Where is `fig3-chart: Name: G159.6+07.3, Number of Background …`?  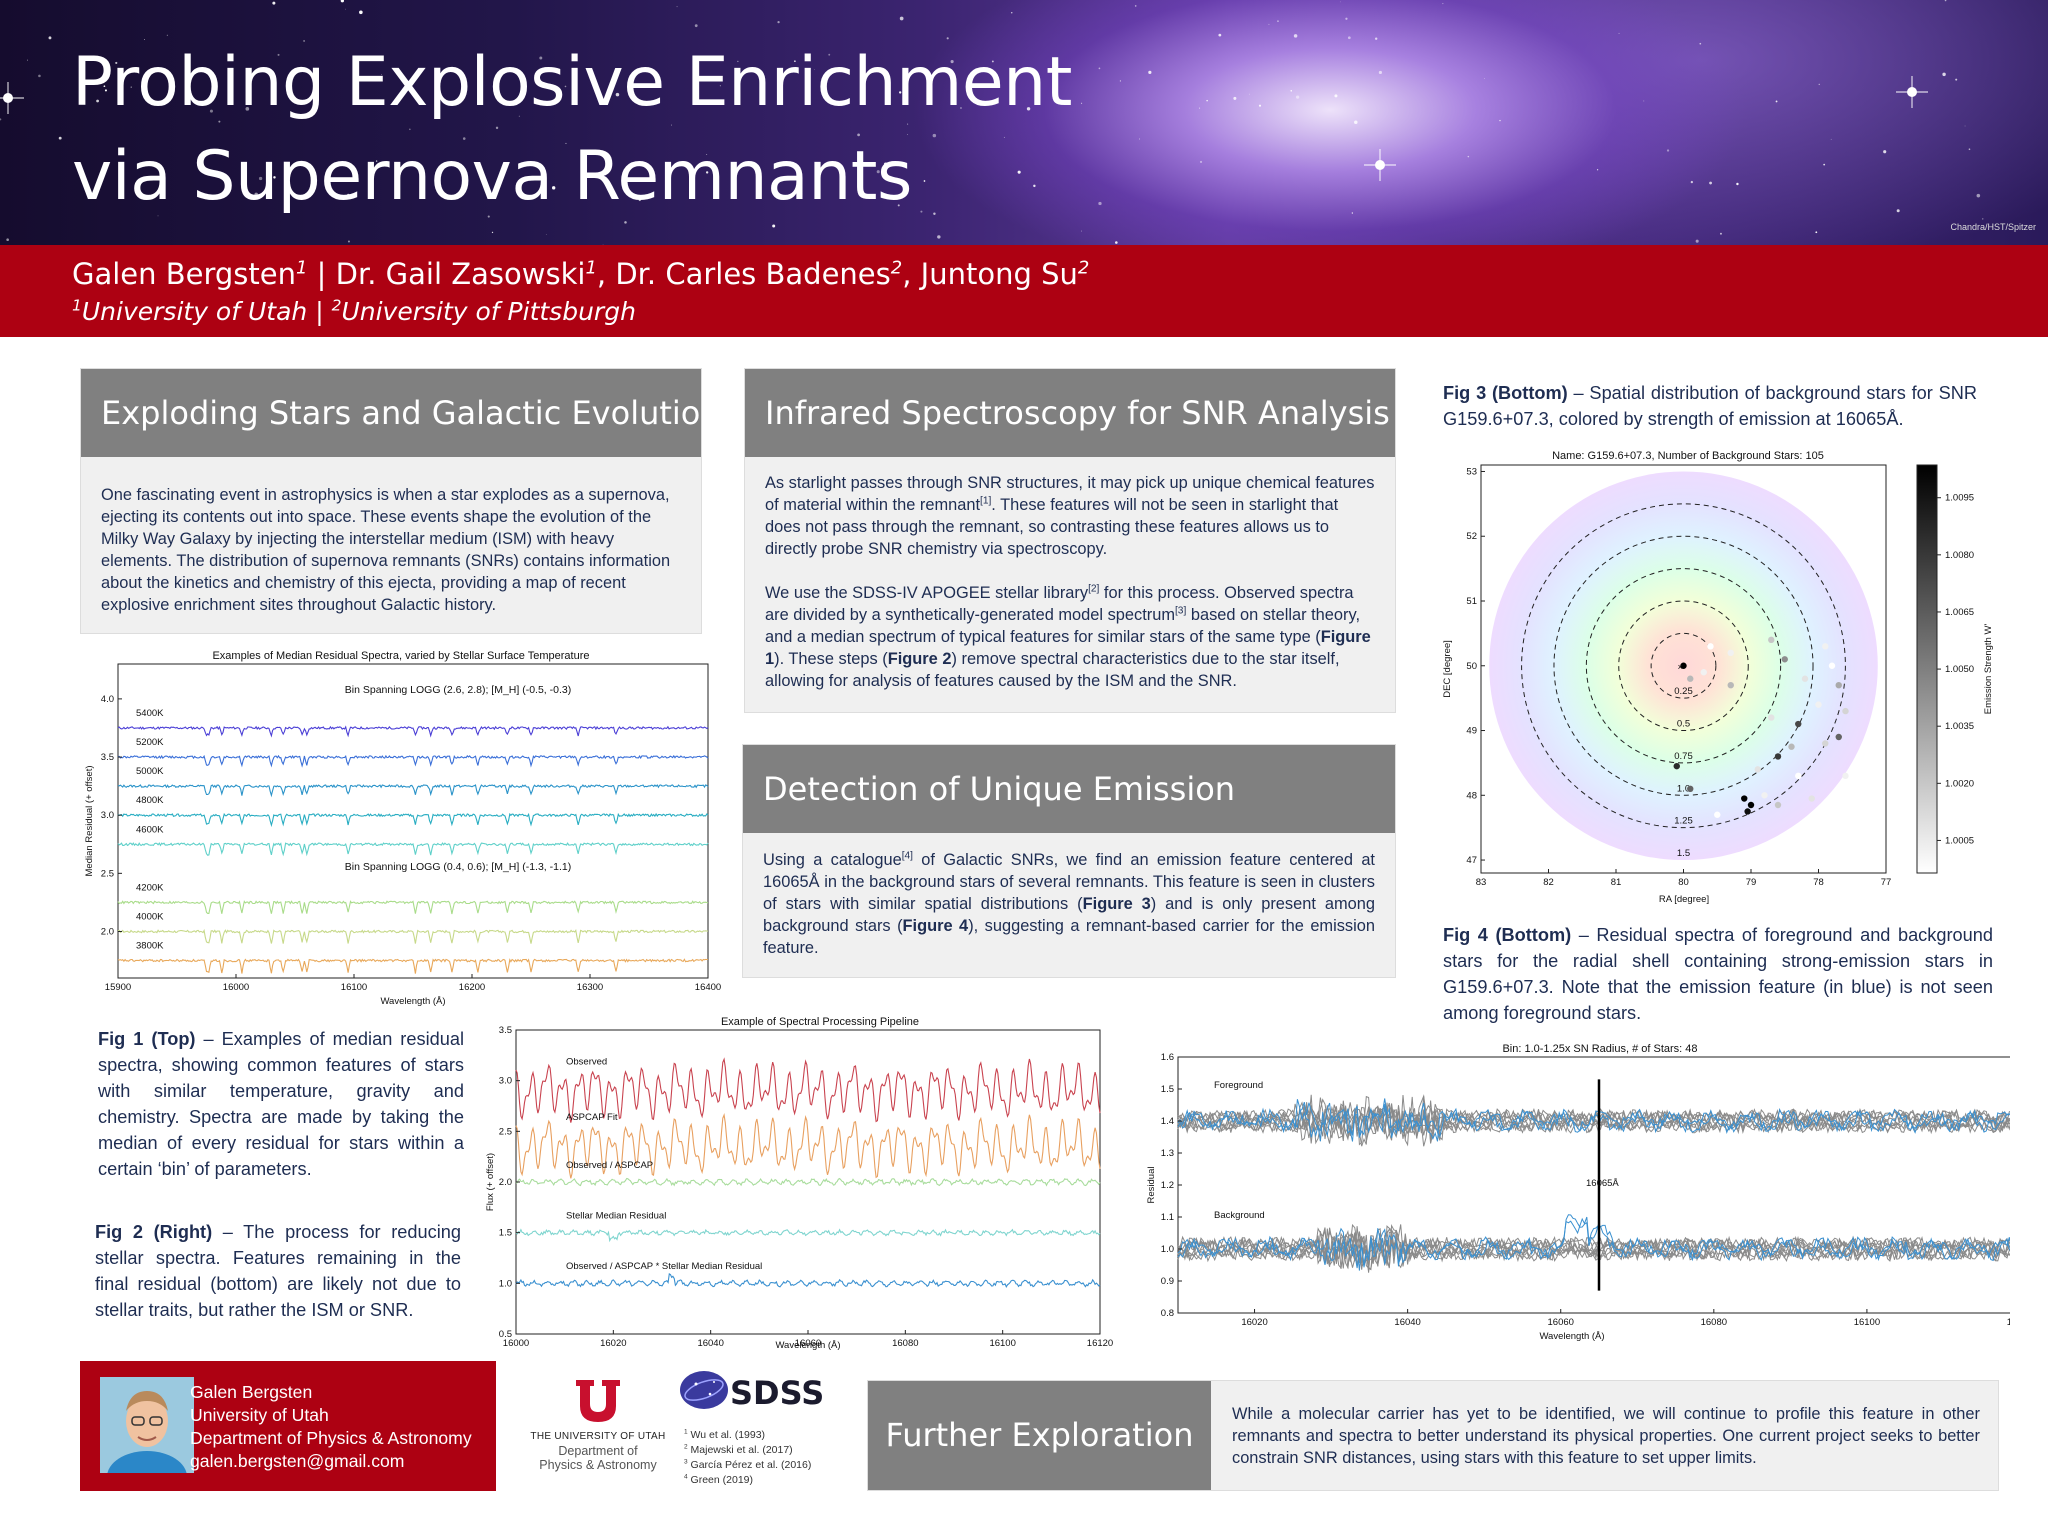 fig3-chart: Name: G159.6+07.3, Number of Background … is located at coordinates (1718, 677).